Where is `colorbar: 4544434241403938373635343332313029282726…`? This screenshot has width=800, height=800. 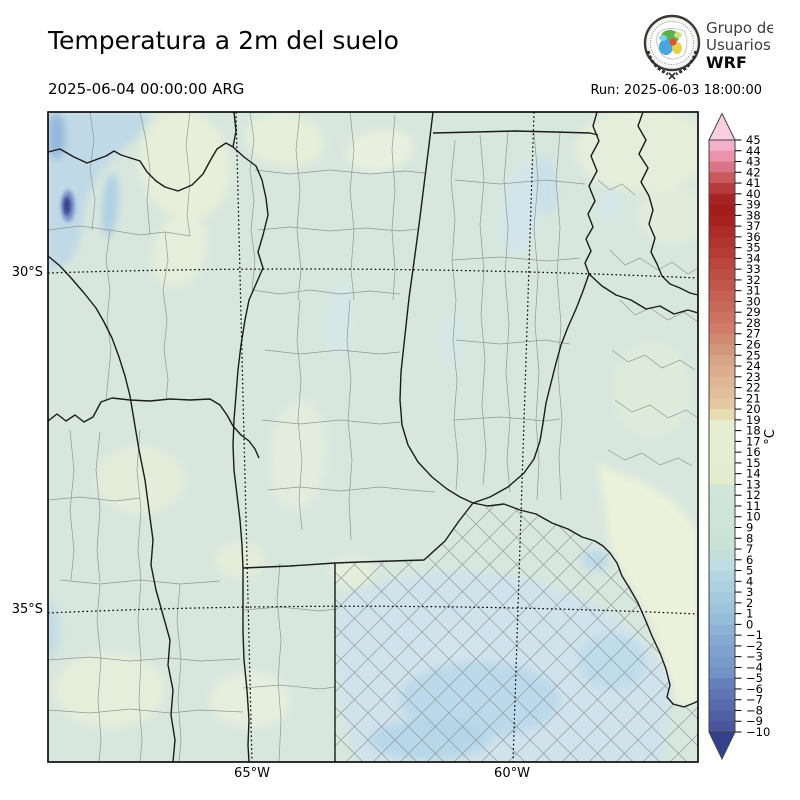 colorbar: 4544434241403938373635343332313029282726… is located at coordinates (743, 436).